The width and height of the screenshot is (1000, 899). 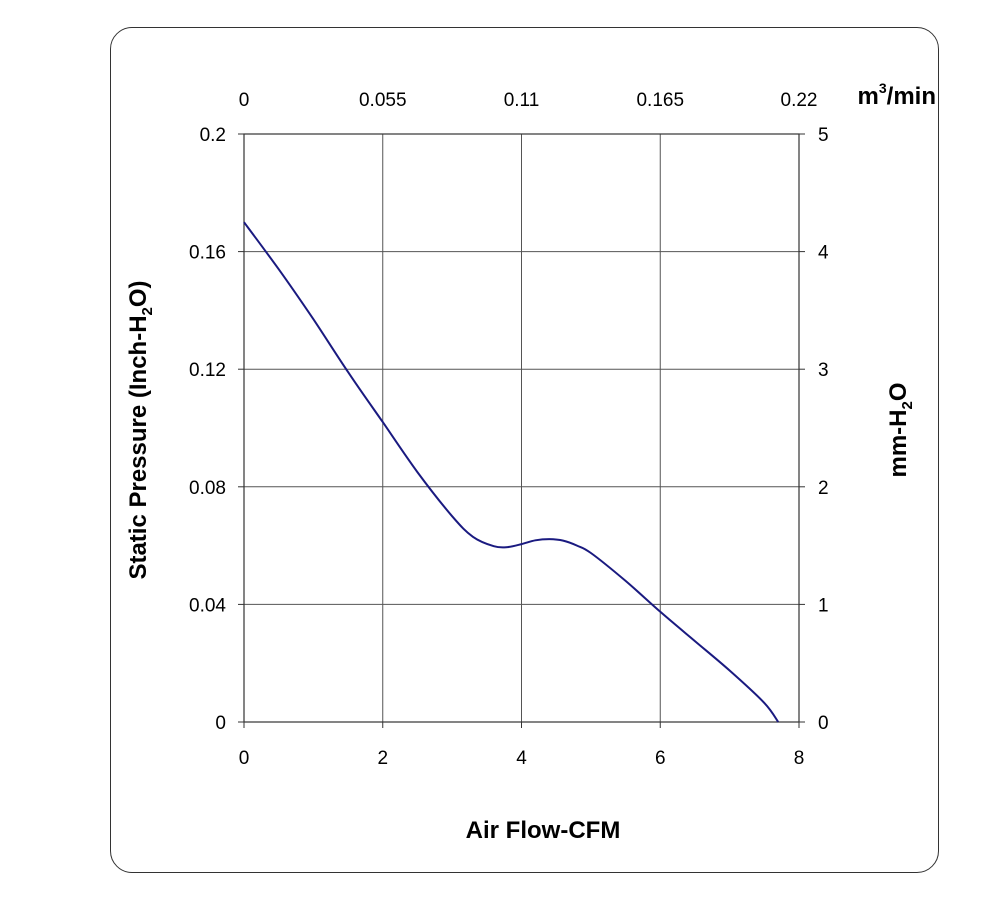 I want to click on x-tick-label: 8, so click(x=799, y=758).